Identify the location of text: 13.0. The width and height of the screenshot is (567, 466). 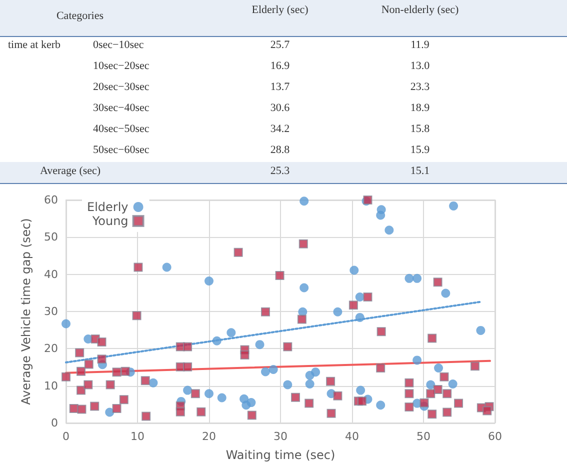
(420, 66).